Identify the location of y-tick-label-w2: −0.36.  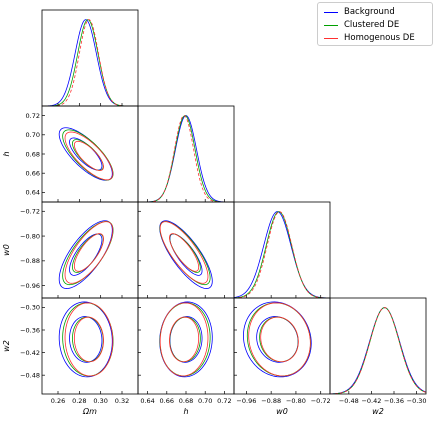
(30, 330).